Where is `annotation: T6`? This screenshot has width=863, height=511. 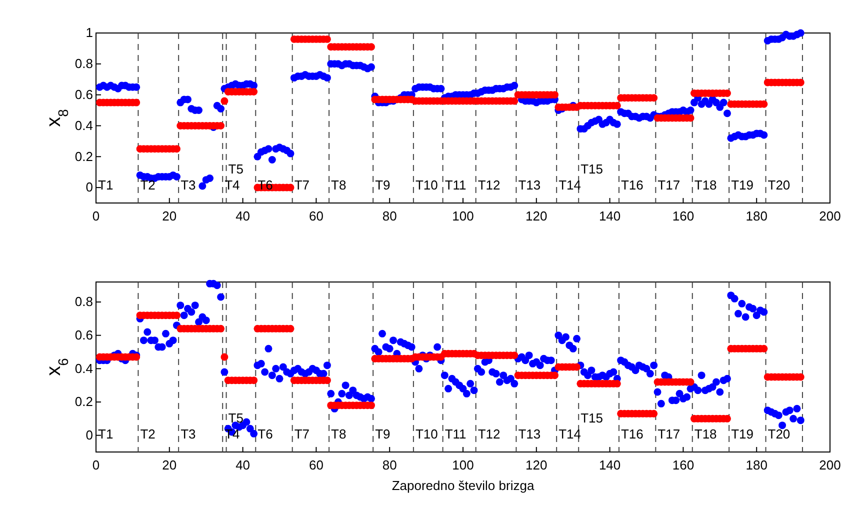 annotation: T6 is located at coordinates (265, 434).